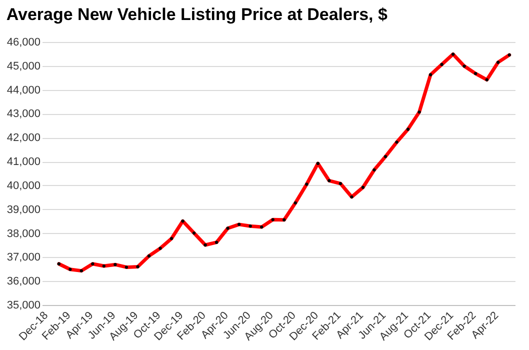 This screenshot has height=350, width=529. Describe the element at coordinates (197, 14) in the screenshot. I see `chart-title: Average New Vehicle Listing Price at Dealers, $` at that location.